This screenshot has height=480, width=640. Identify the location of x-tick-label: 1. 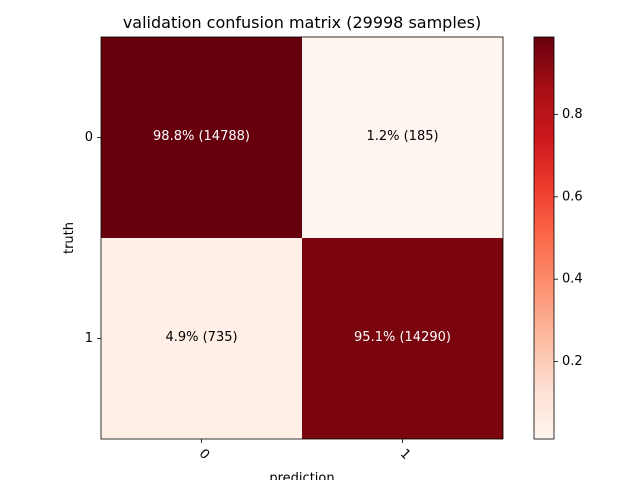
(405, 454).